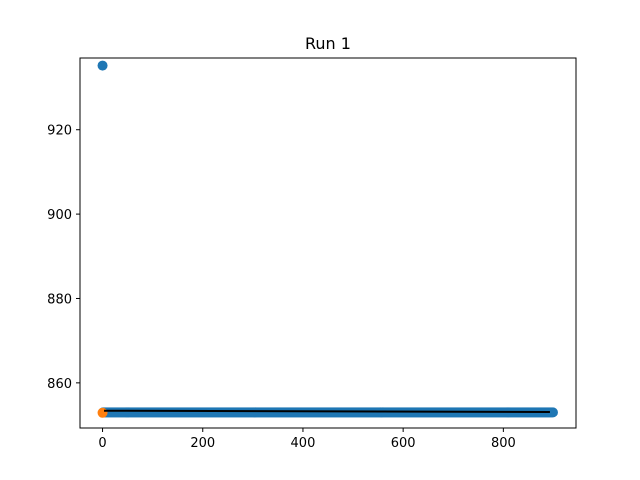  What do you see at coordinates (328, 43) in the screenshot?
I see `chart-title: Run 1` at bounding box center [328, 43].